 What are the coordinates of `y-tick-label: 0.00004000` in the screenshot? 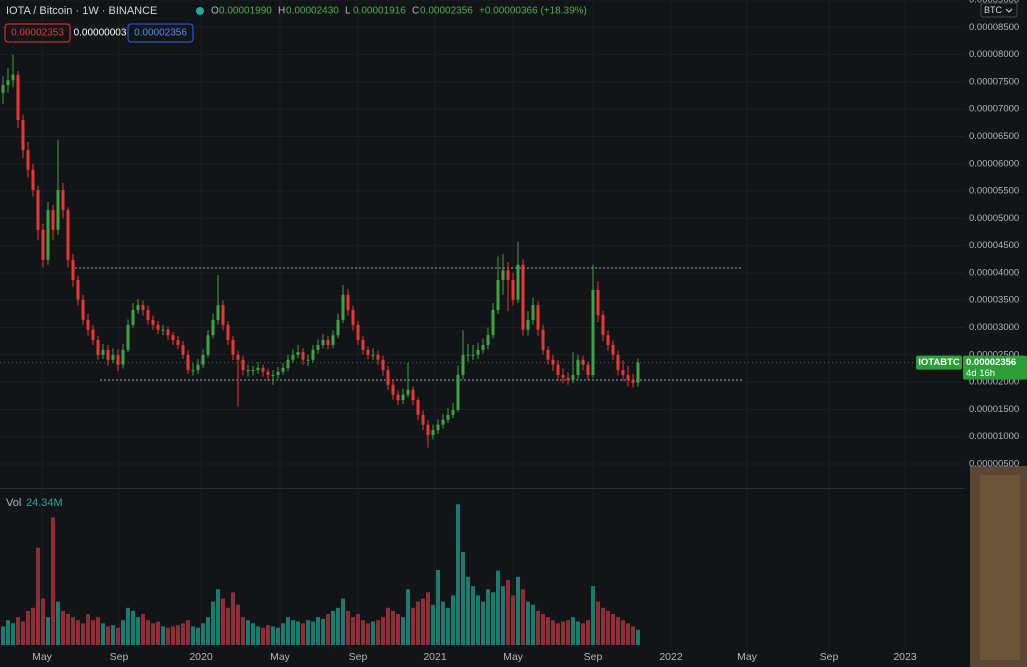 It's located at (994, 272).